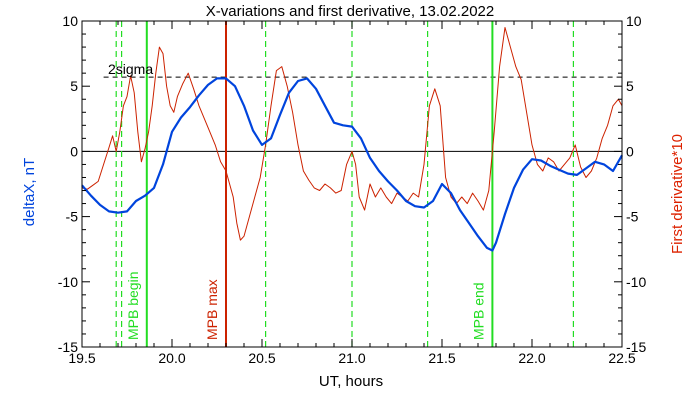  Describe the element at coordinates (81, 358) in the screenshot. I see `x-tick-label: 19.5` at that location.